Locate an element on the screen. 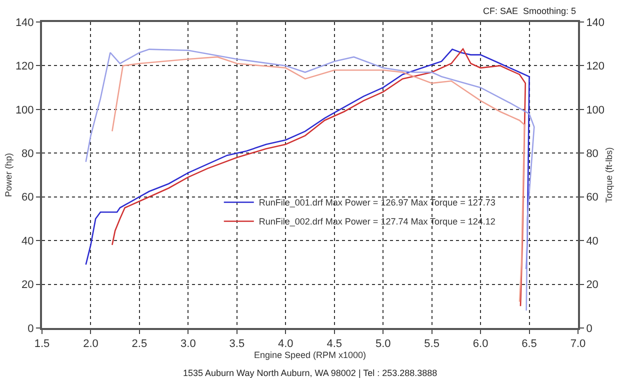 The height and width of the screenshot is (378, 620). x-tick-label: 2.5 is located at coordinates (140, 344).